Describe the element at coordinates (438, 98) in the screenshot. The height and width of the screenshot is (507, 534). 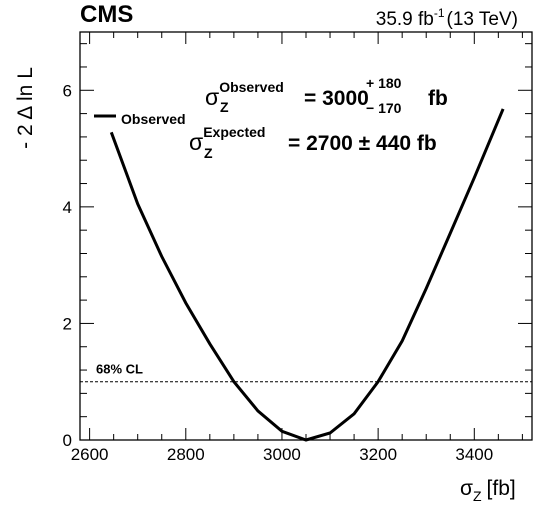
I see `observed-unit: fb` at that location.